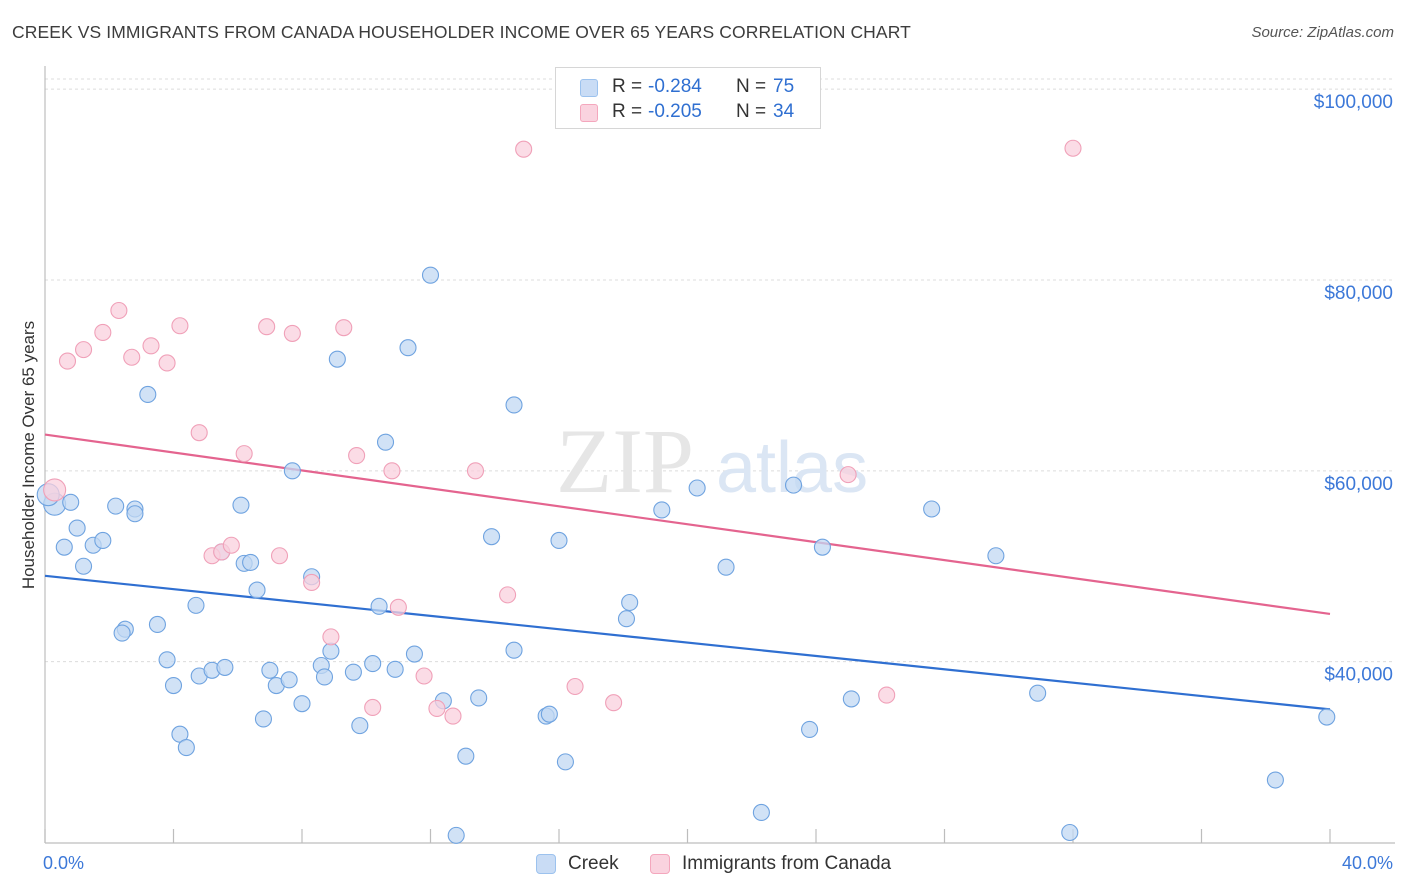 The height and width of the screenshot is (892, 1406). Describe the element at coordinates (675, 111) in the screenshot. I see `canada-r-value: -0.205` at that location.